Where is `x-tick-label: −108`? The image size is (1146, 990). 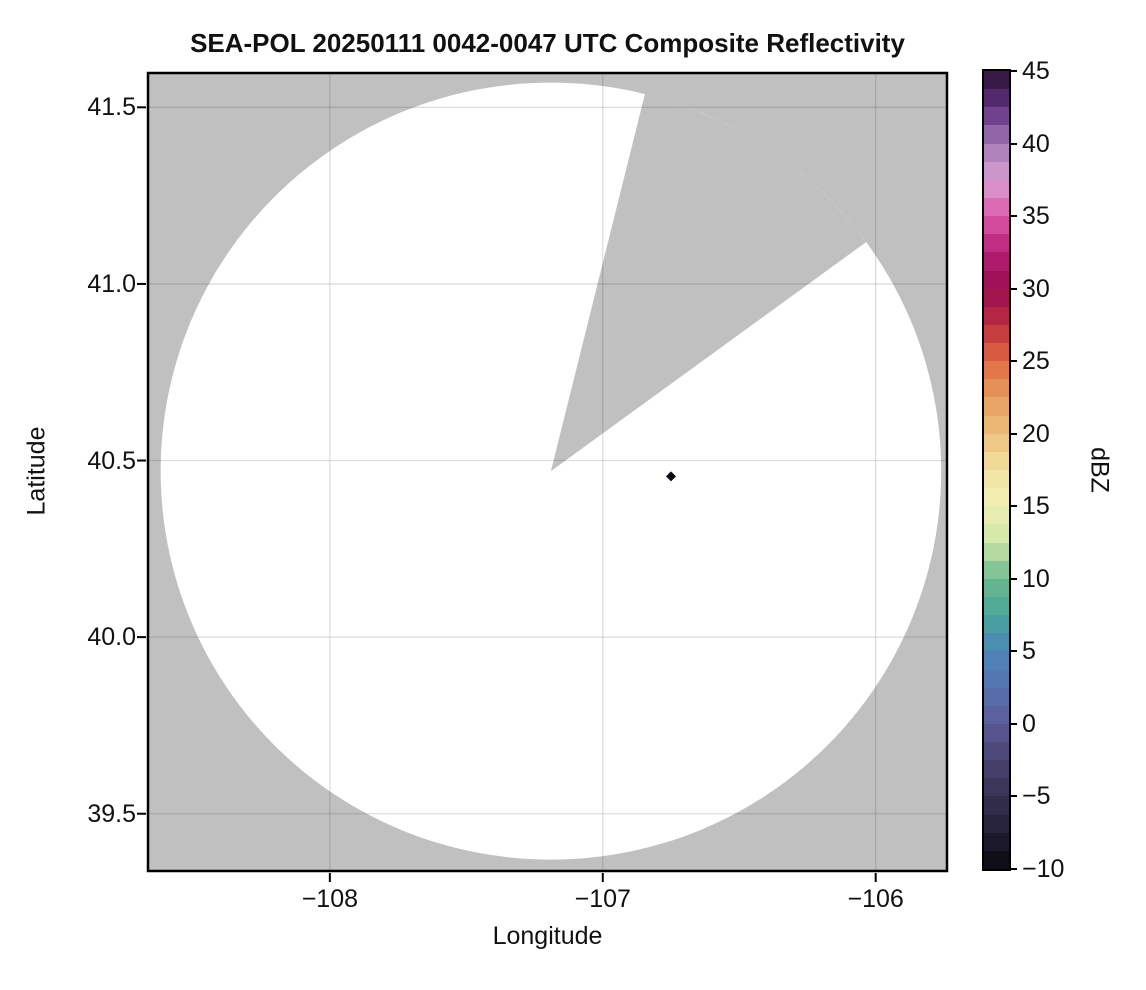
x-tick-label: −108 is located at coordinates (329, 899).